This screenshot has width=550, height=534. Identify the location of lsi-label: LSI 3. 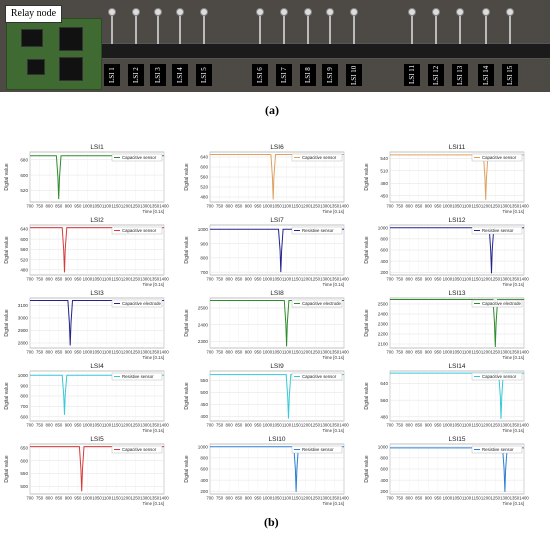
(158, 75).